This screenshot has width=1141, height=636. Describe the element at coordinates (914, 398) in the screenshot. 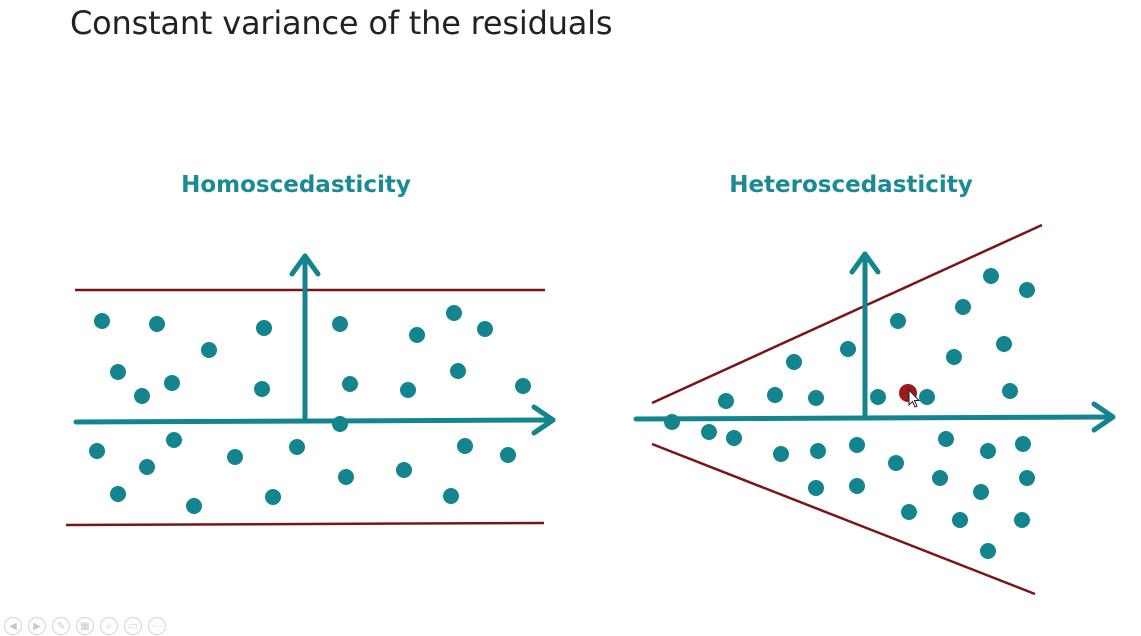

I see `mouse-cursor-icon` at that location.